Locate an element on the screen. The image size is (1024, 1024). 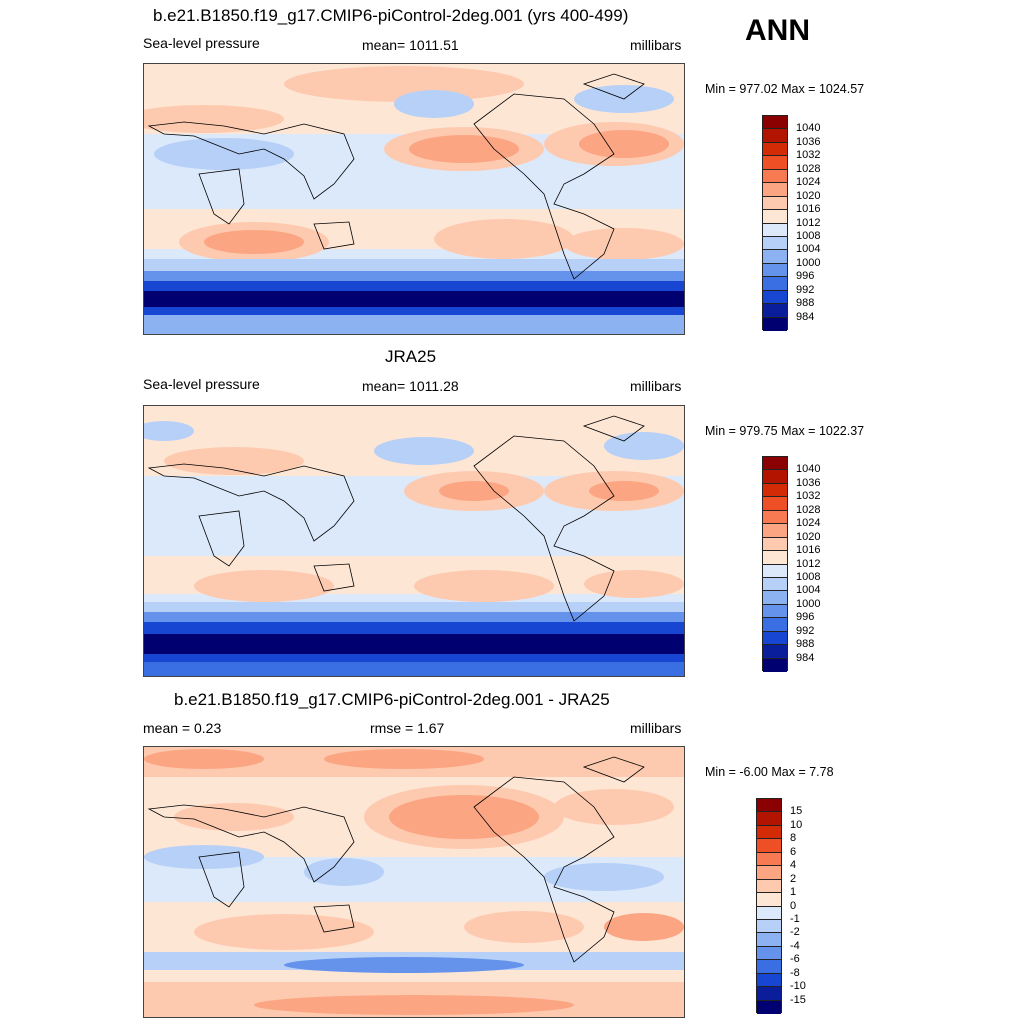
colorbar-tick-label: 1040 is located at coordinates (808, 128).